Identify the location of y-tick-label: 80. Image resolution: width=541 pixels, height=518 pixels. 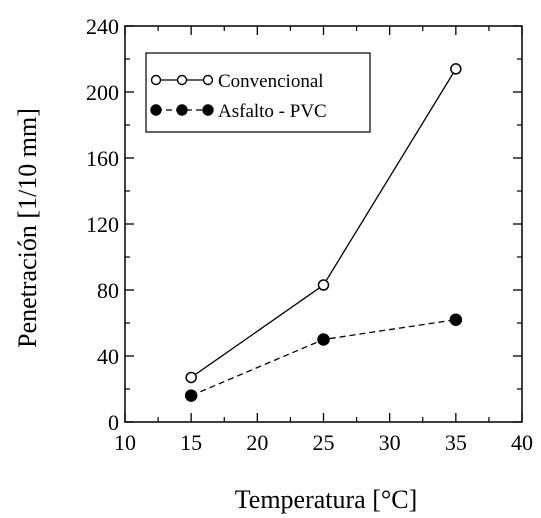
(108, 290).